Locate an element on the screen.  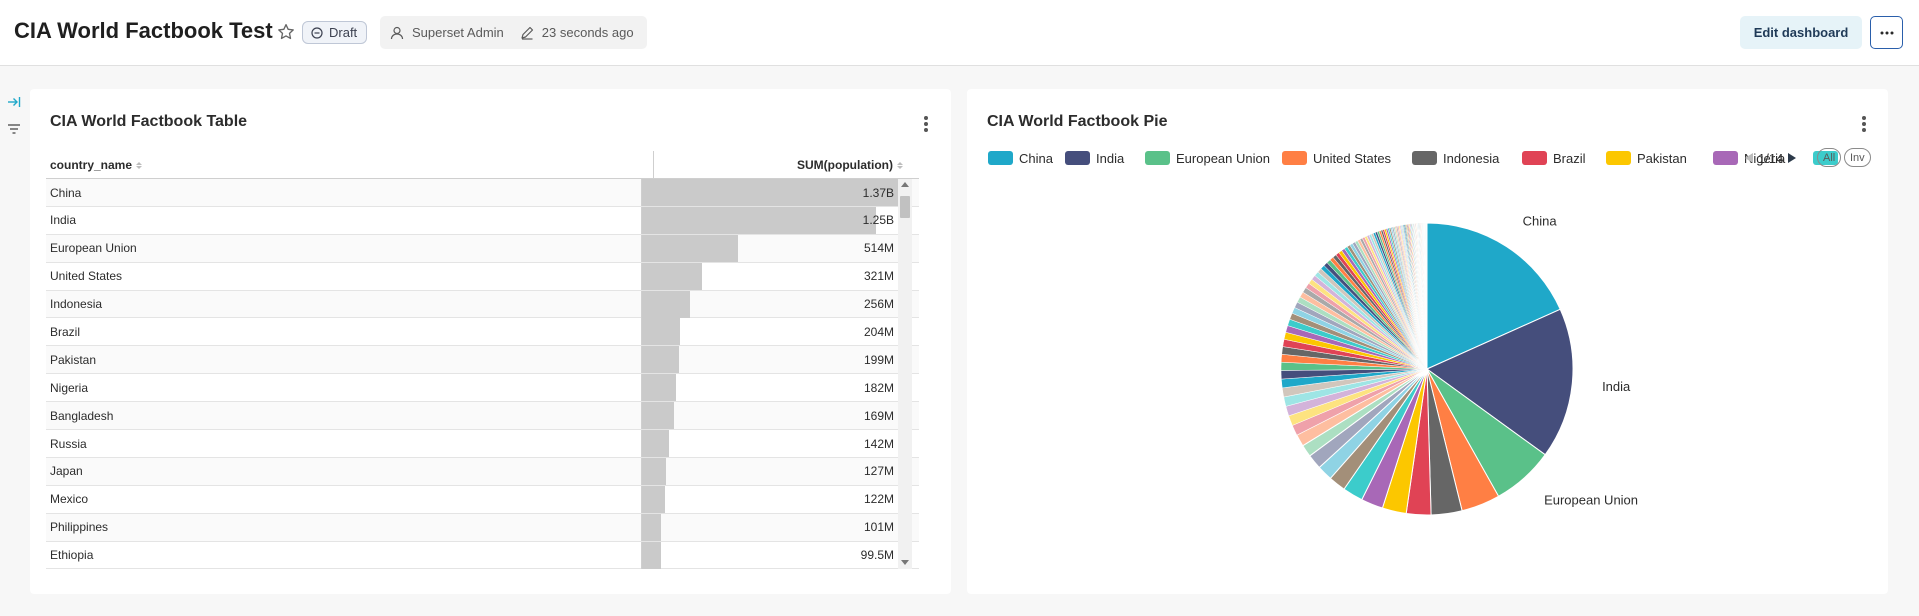
population-value: 321M is located at coordinates (878, 276).